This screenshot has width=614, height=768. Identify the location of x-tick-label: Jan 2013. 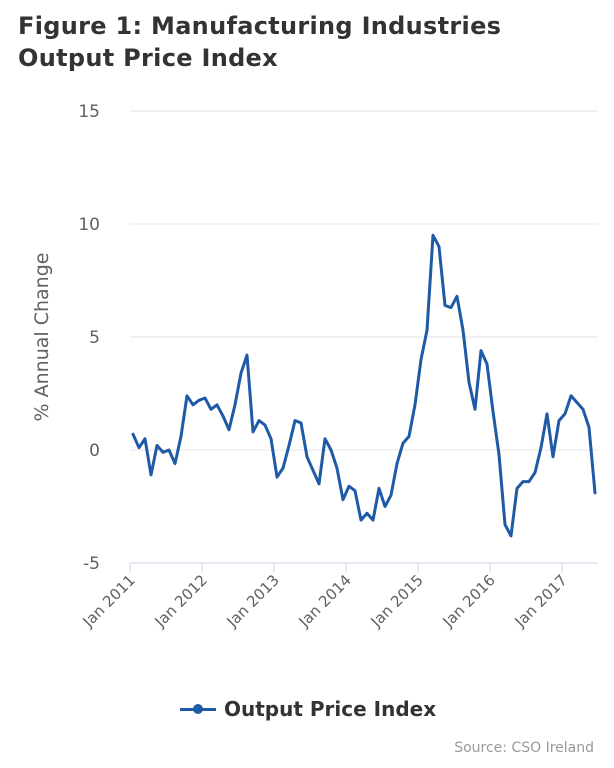
(253, 601).